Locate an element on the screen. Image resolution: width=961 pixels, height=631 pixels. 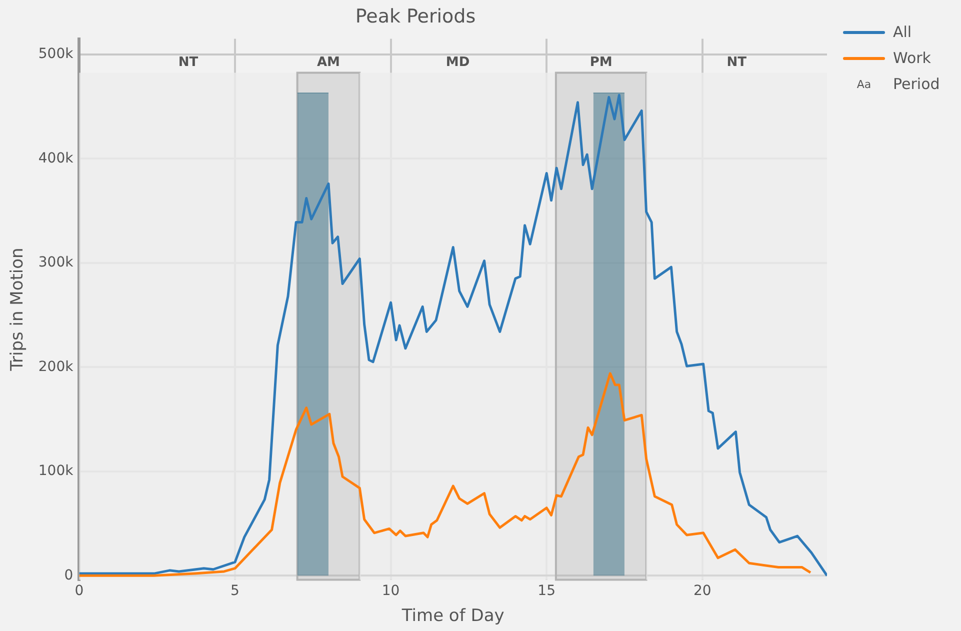
y-tick-label: 400k is located at coordinates (56, 158).